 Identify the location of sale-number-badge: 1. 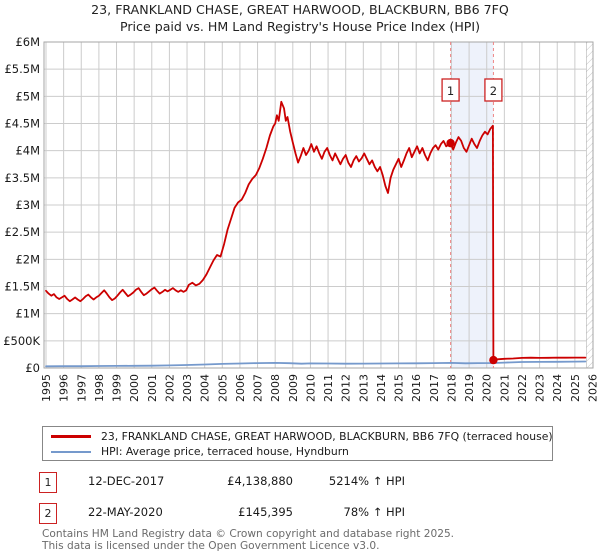
(48, 482).